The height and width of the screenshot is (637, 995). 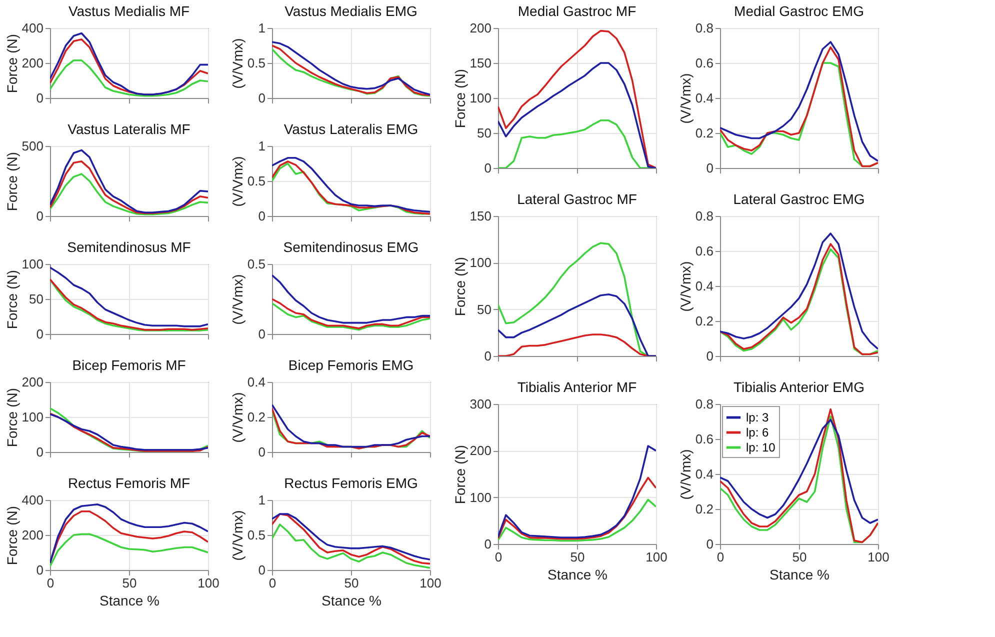 I want to click on chart-title: Medial Gastroc MF, so click(x=577, y=11).